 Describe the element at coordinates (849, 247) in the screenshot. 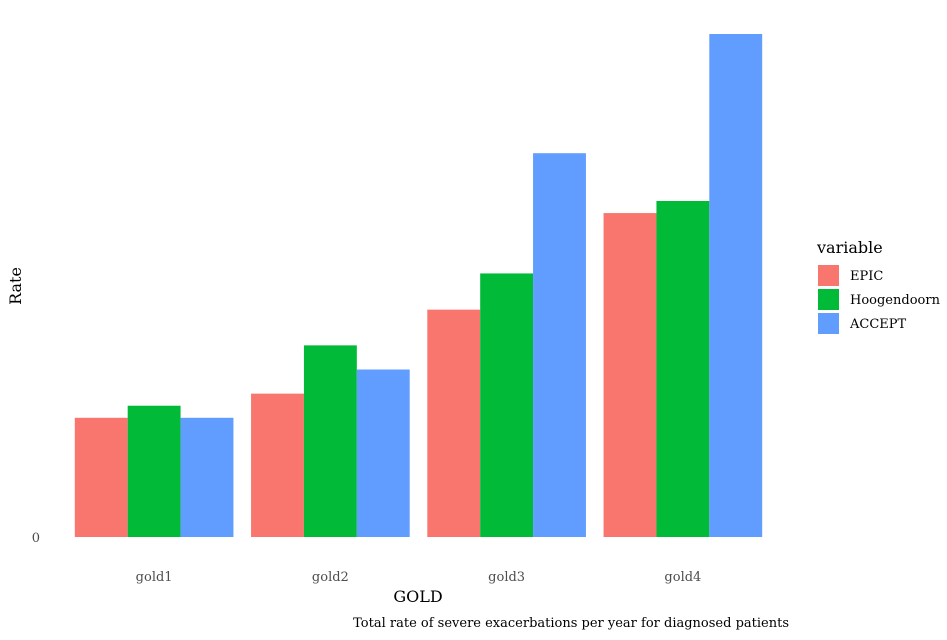

I see `legend-title: variable` at that location.